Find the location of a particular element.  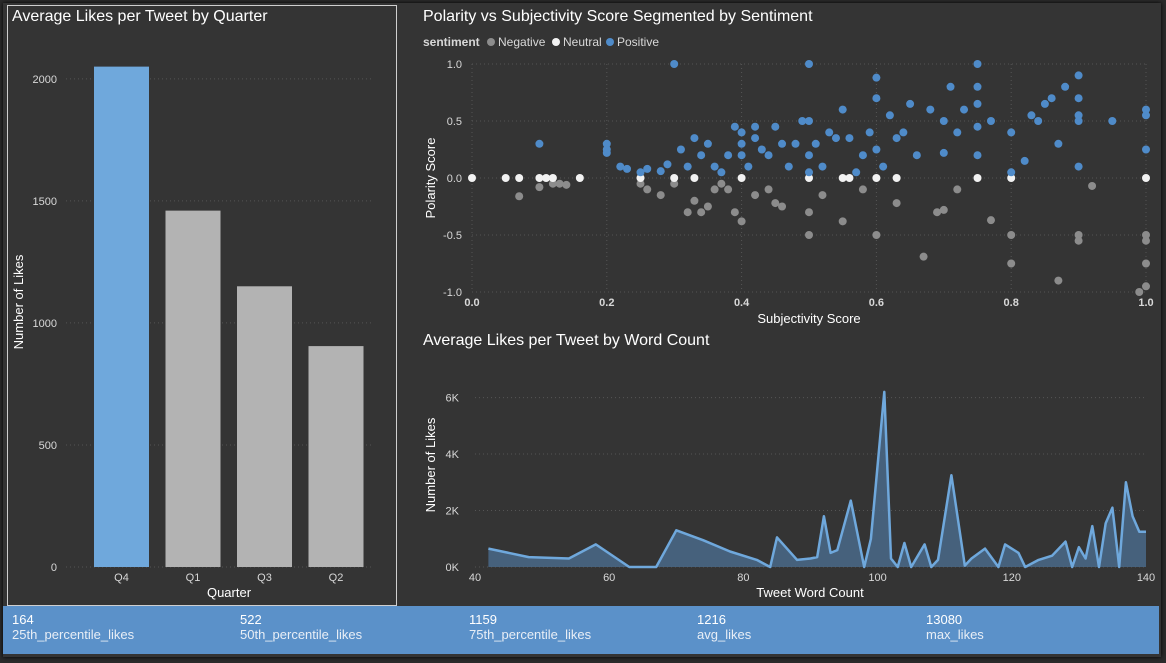

legend-item-negative: Negative is located at coordinates (522, 42).